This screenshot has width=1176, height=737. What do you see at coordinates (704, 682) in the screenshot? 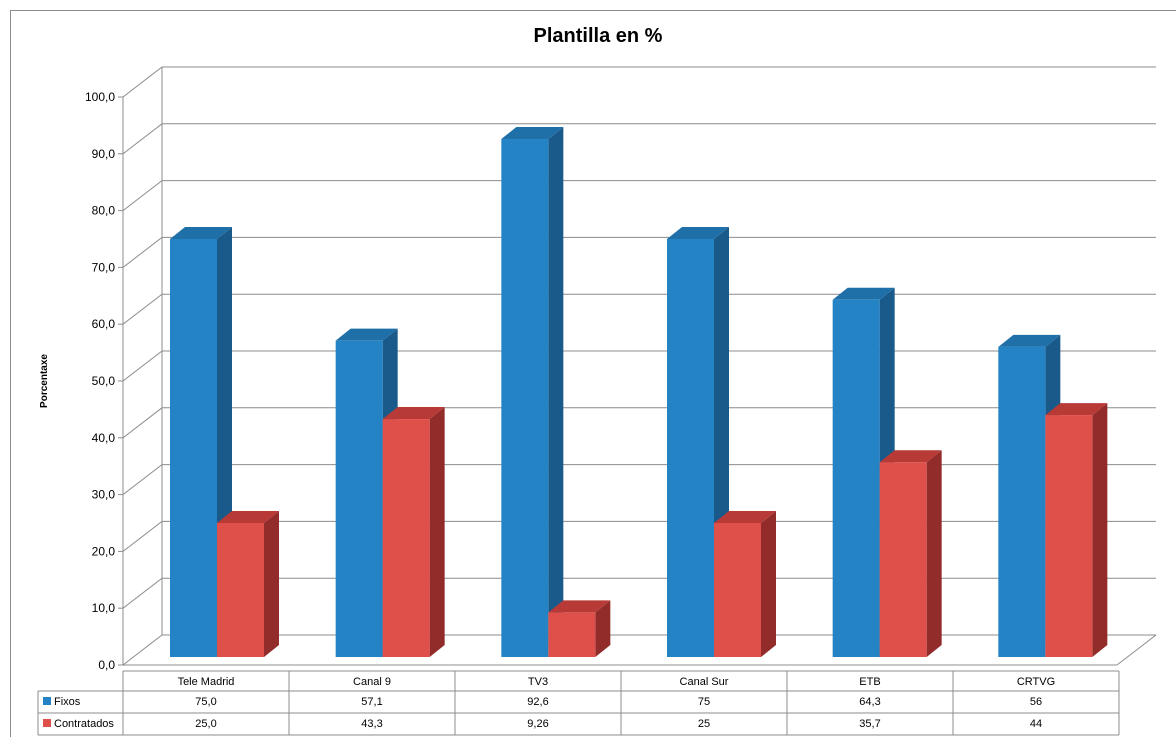
I see `table-category-label: Canal Sur` at bounding box center [704, 682].